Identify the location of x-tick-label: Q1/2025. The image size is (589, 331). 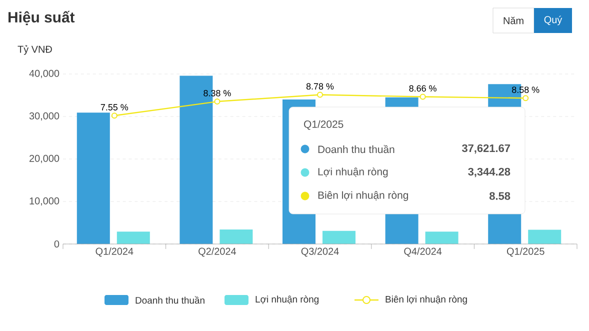
(525, 252).